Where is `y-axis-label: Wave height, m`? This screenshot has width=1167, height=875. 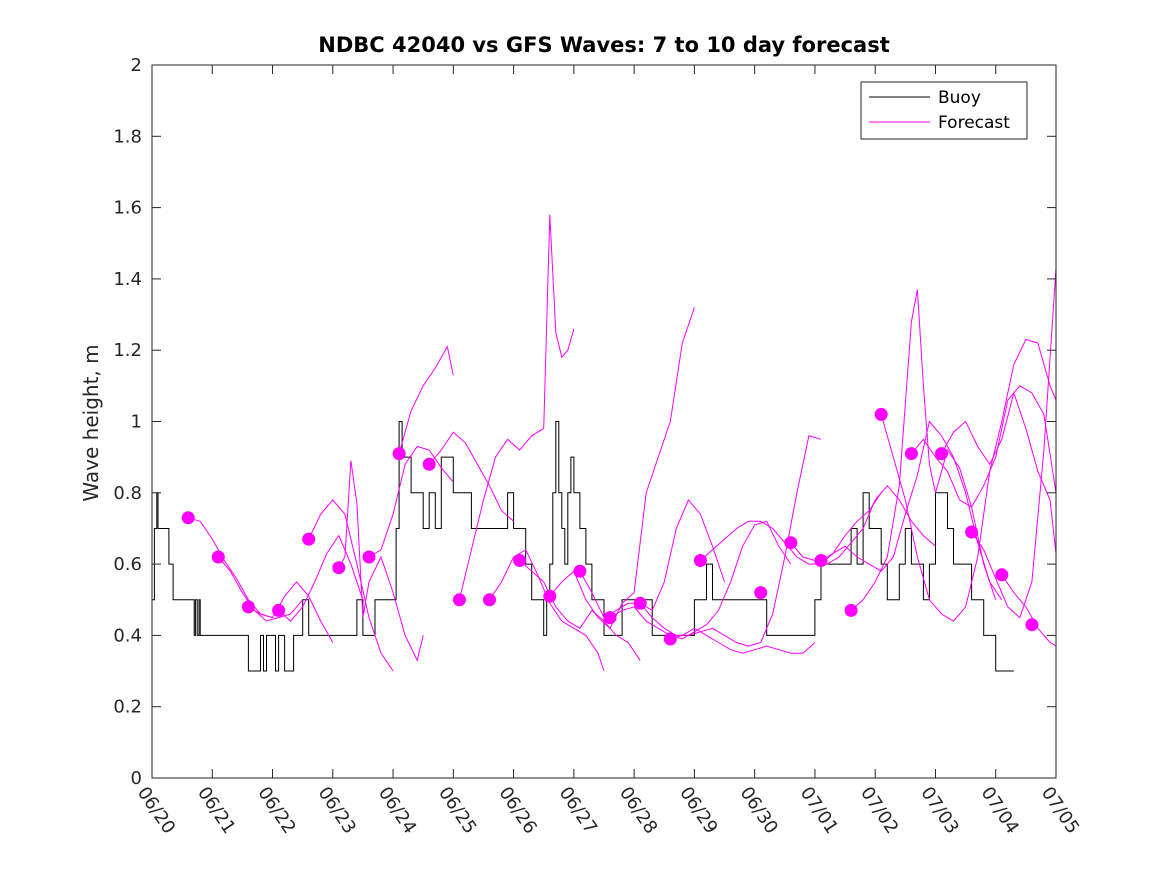
y-axis-label: Wave height, m is located at coordinates (91, 422).